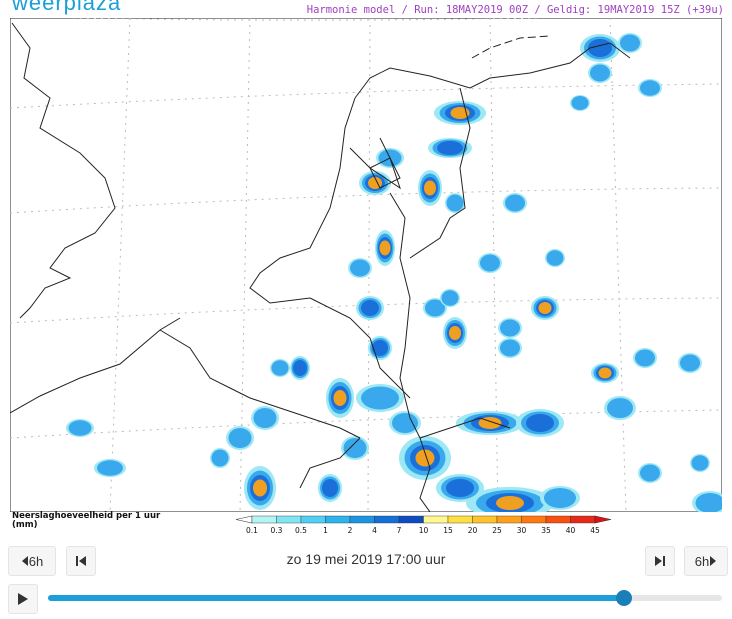 The image size is (732, 619). Describe the element at coordinates (374, 530) in the screenshot. I see `colorbar-label: 4` at that location.